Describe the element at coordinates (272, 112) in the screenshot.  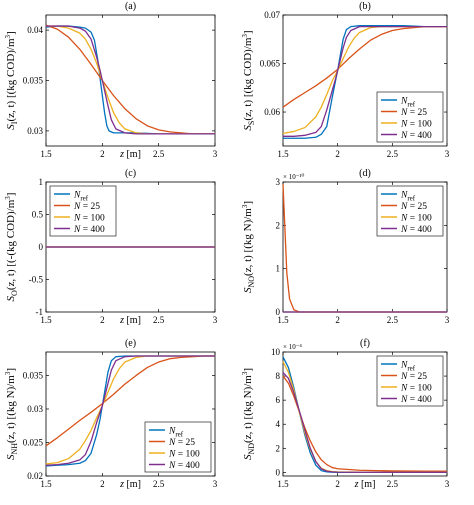
I see `y-tick-label: 0.06` at that location.